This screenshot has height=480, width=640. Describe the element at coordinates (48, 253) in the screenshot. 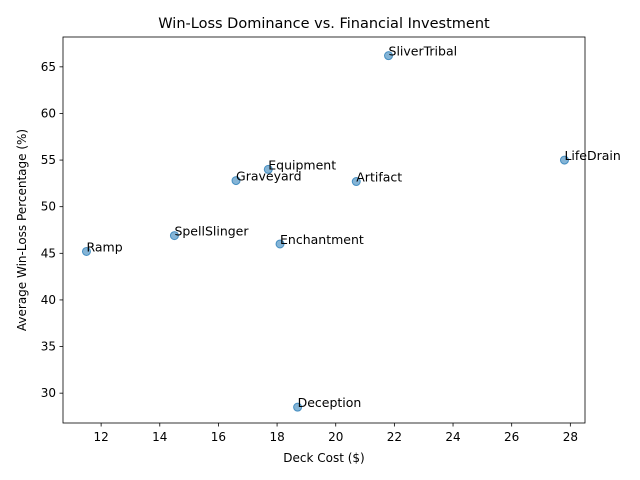

I see `y-tick-label: 45` at that location.